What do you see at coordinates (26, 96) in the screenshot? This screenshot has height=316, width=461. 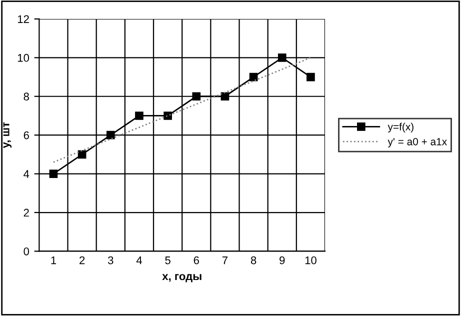 I see `y-tick-label: 8` at bounding box center [26, 96].